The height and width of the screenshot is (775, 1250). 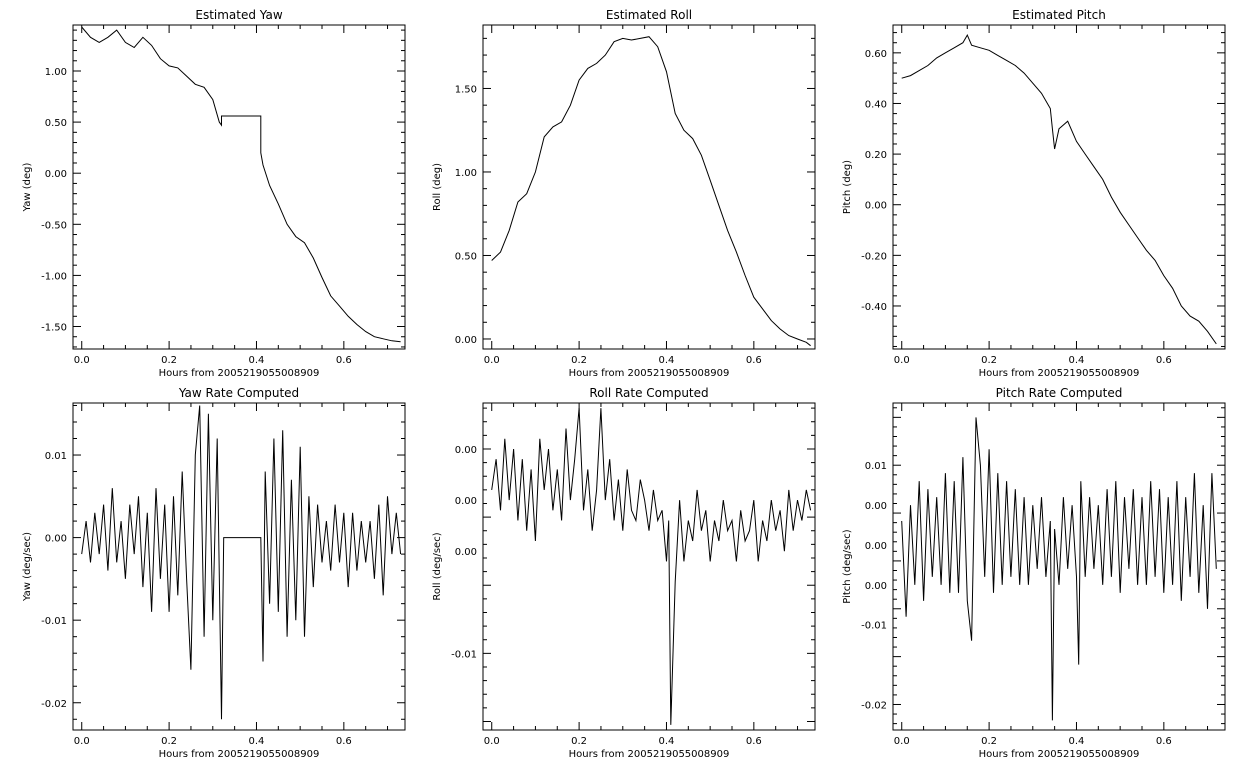 I want to click on chart-title-pitch: Estimated Pitch, so click(x=1059, y=15).